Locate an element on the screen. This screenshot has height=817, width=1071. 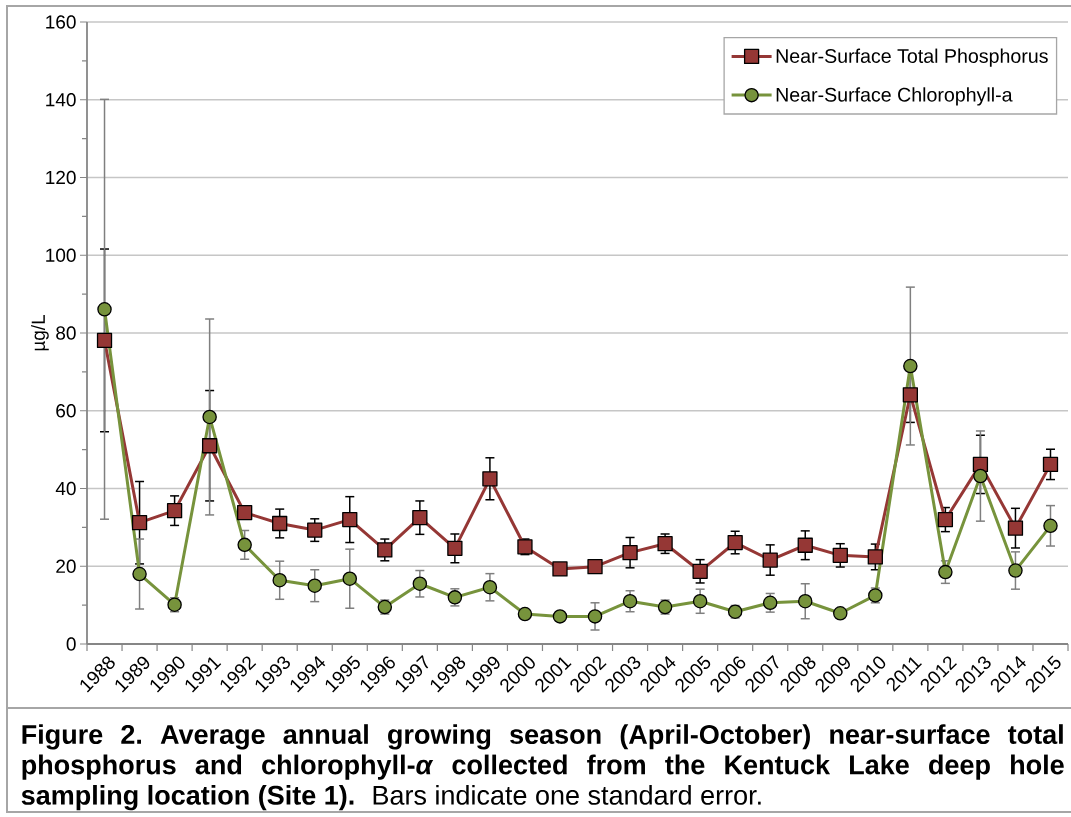
y-tick-label: 120 is located at coordinates (61, 177).